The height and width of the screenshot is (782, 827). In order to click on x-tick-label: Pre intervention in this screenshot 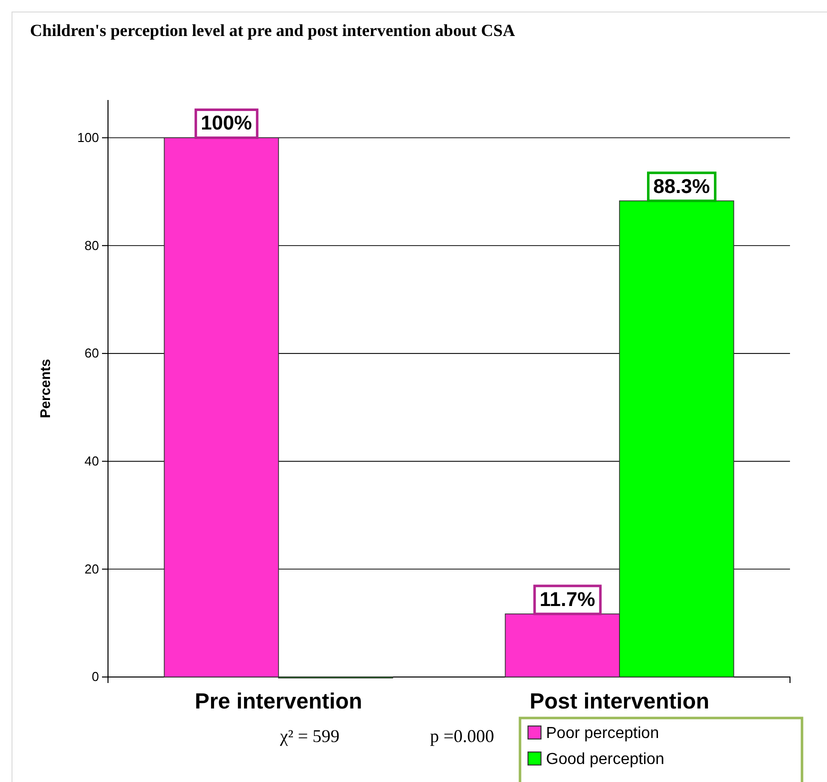, I will do `click(278, 701)`.